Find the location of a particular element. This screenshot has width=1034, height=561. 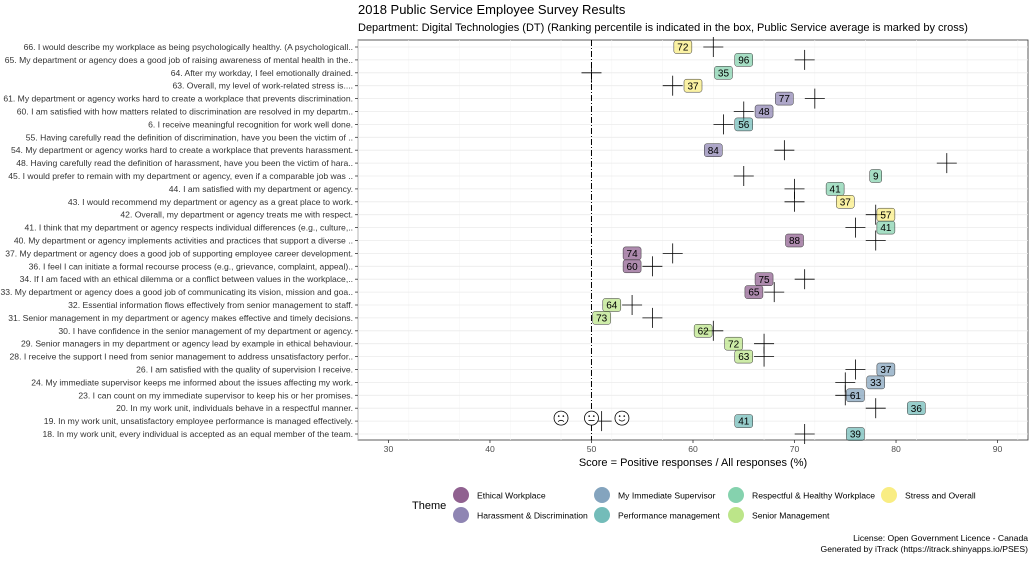

score-badge: 75 is located at coordinates (764, 279).